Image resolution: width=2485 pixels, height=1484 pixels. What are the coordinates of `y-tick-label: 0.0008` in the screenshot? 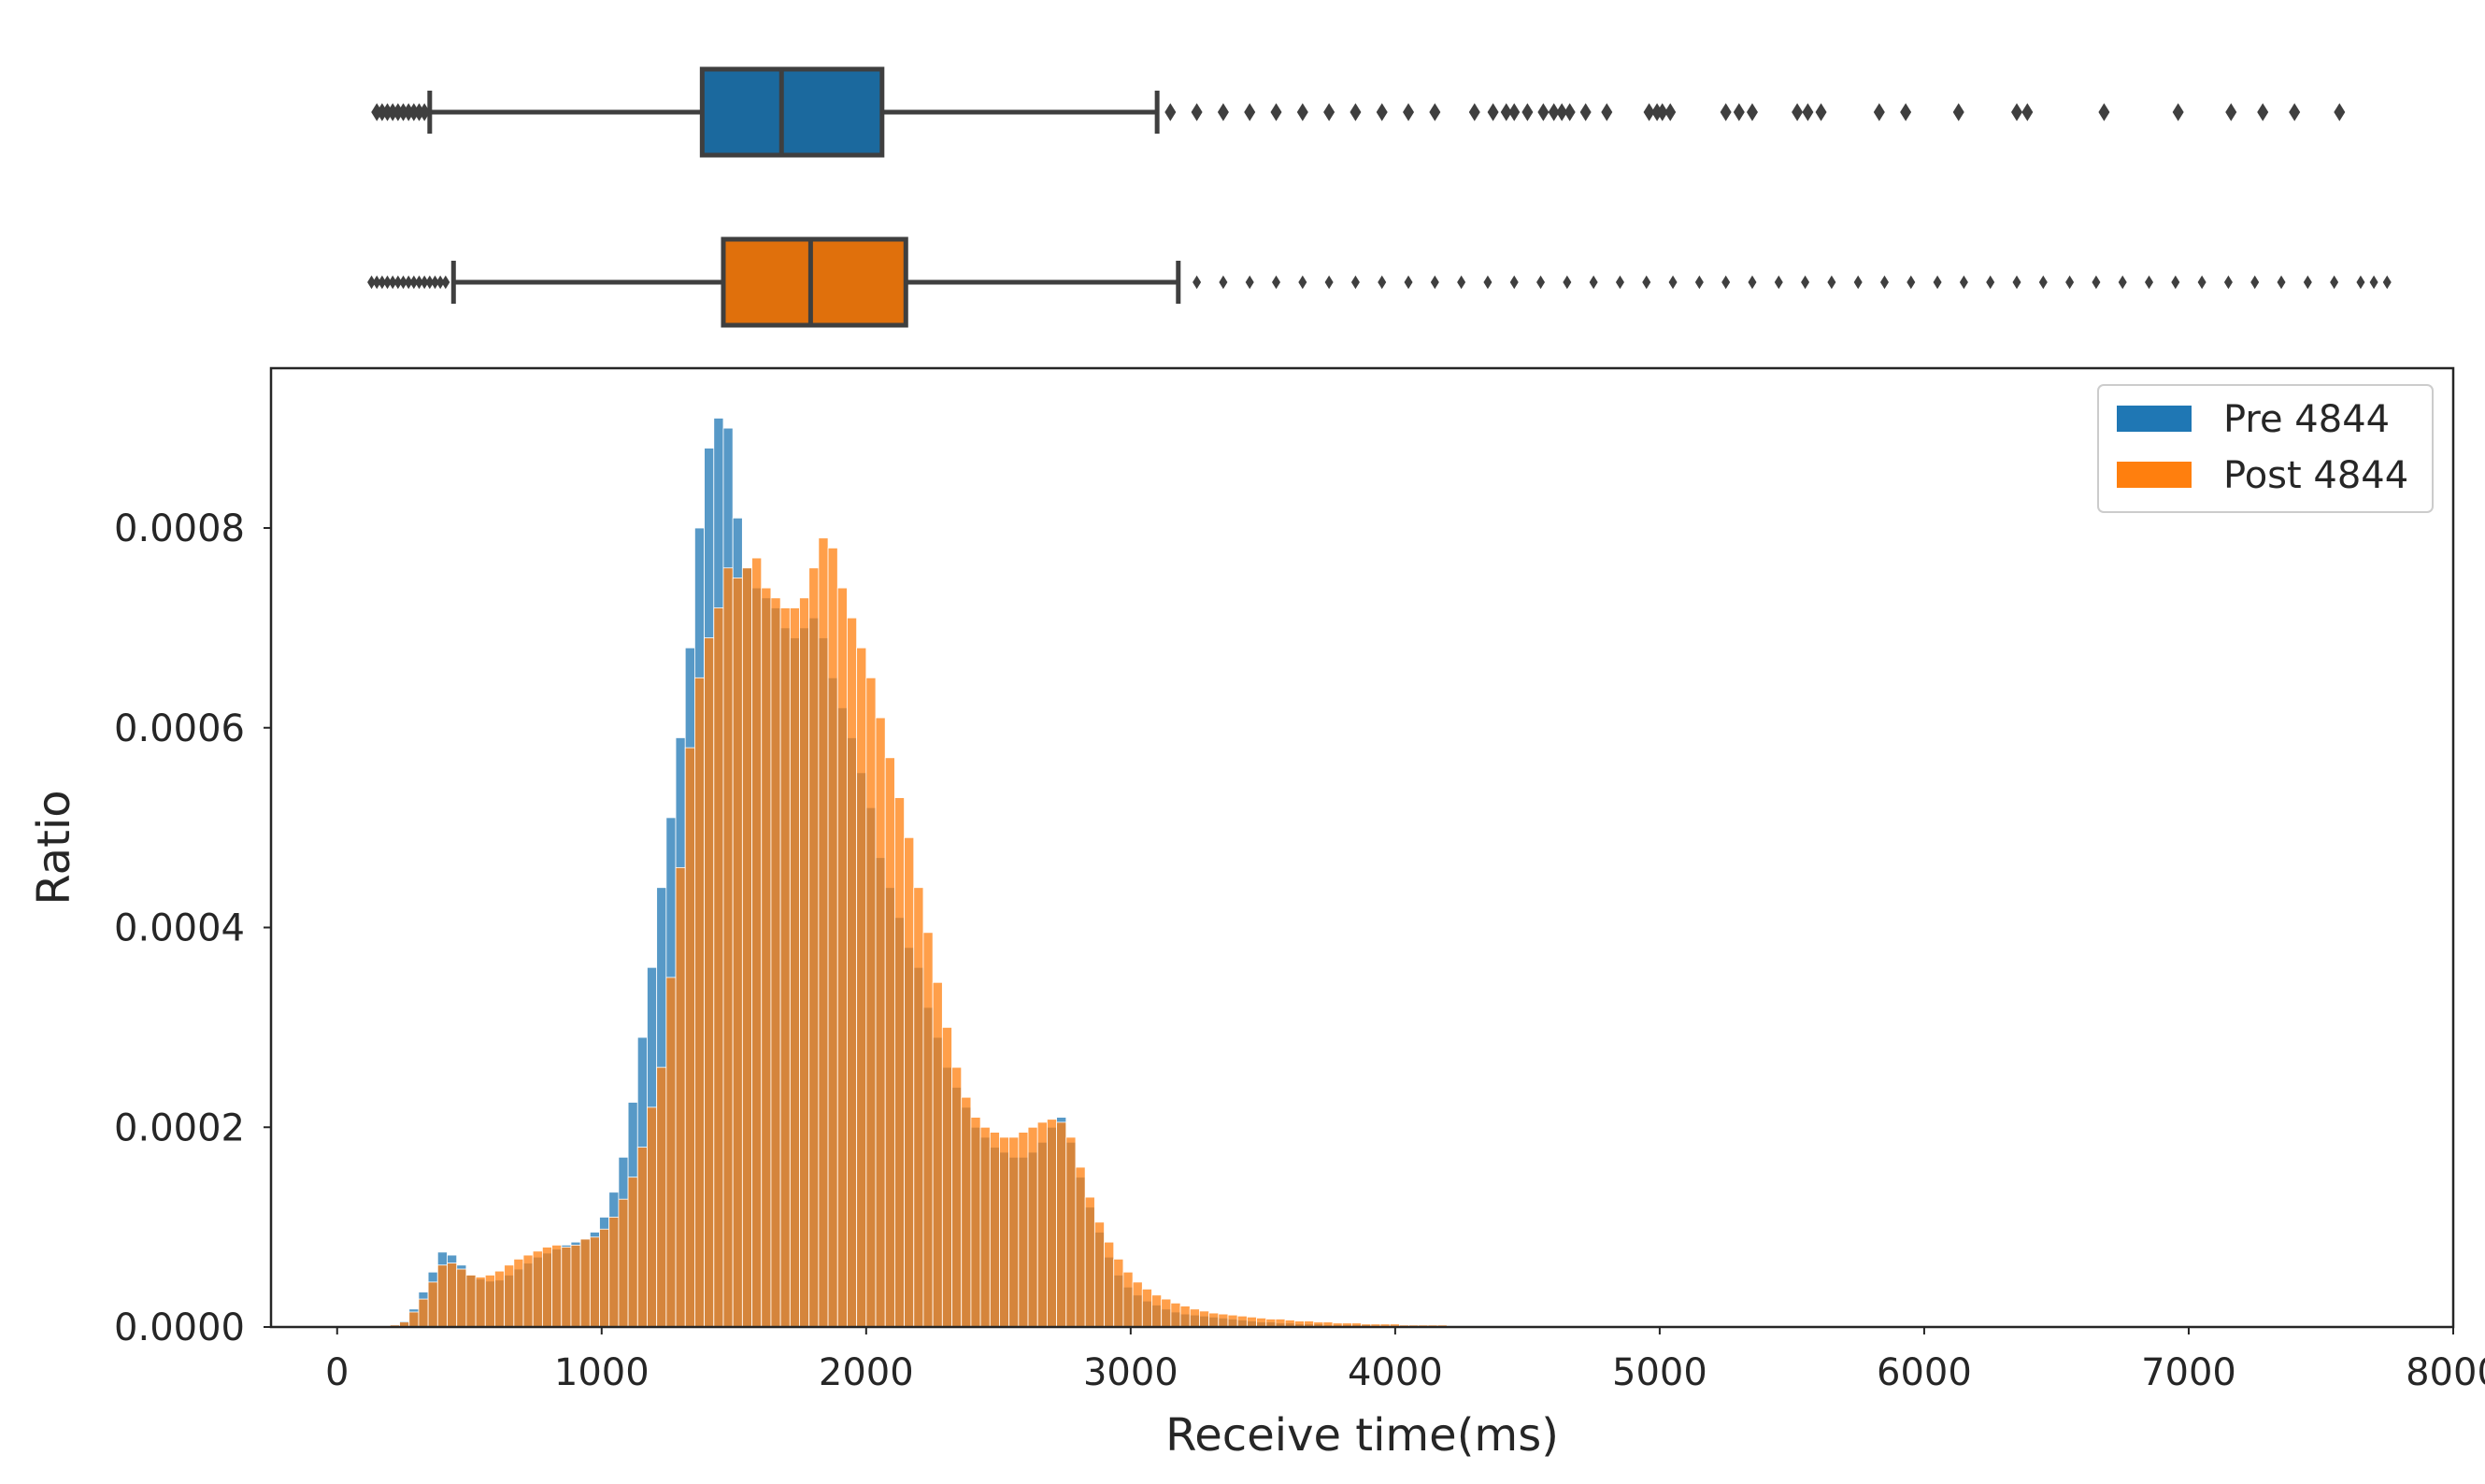 It's located at (179, 528).